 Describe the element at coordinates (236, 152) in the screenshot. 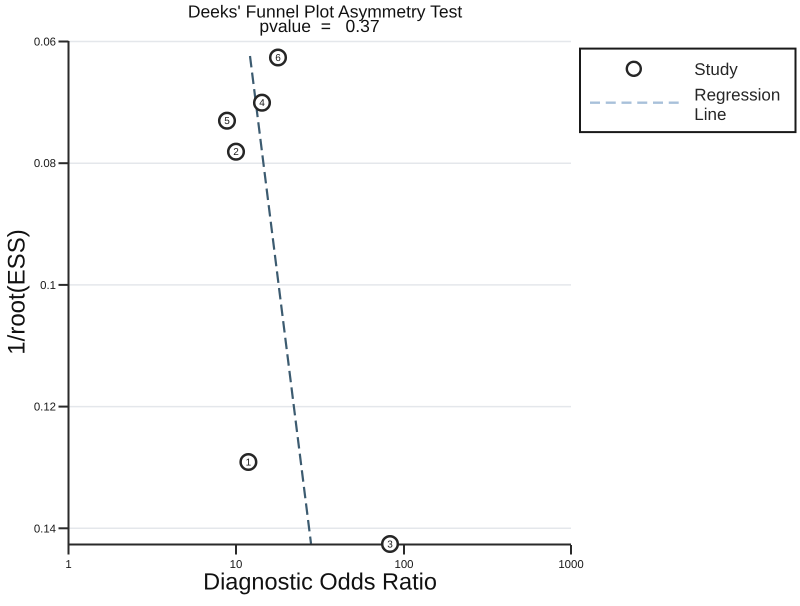

I see `svg-text: 2` at that location.